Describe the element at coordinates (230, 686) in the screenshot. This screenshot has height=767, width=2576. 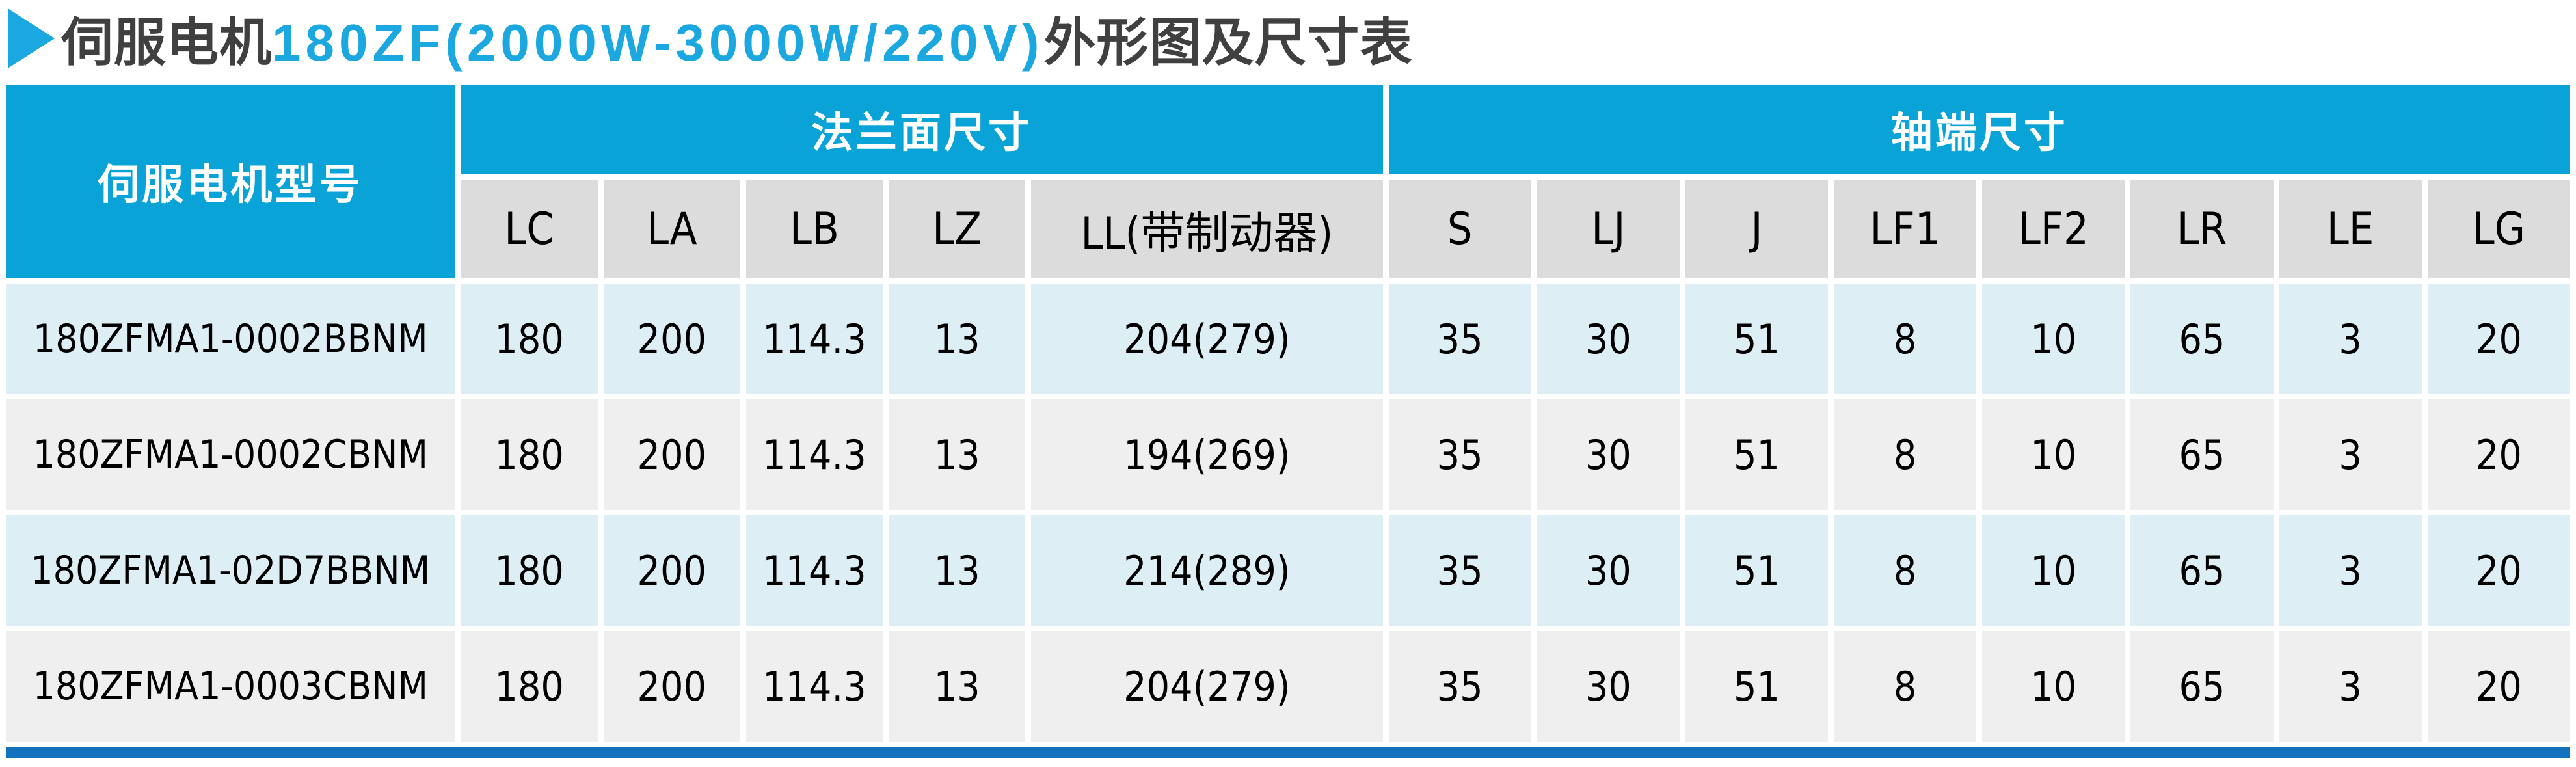
I see `cell-model: 180ZFMA1-0003CBNM` at that location.